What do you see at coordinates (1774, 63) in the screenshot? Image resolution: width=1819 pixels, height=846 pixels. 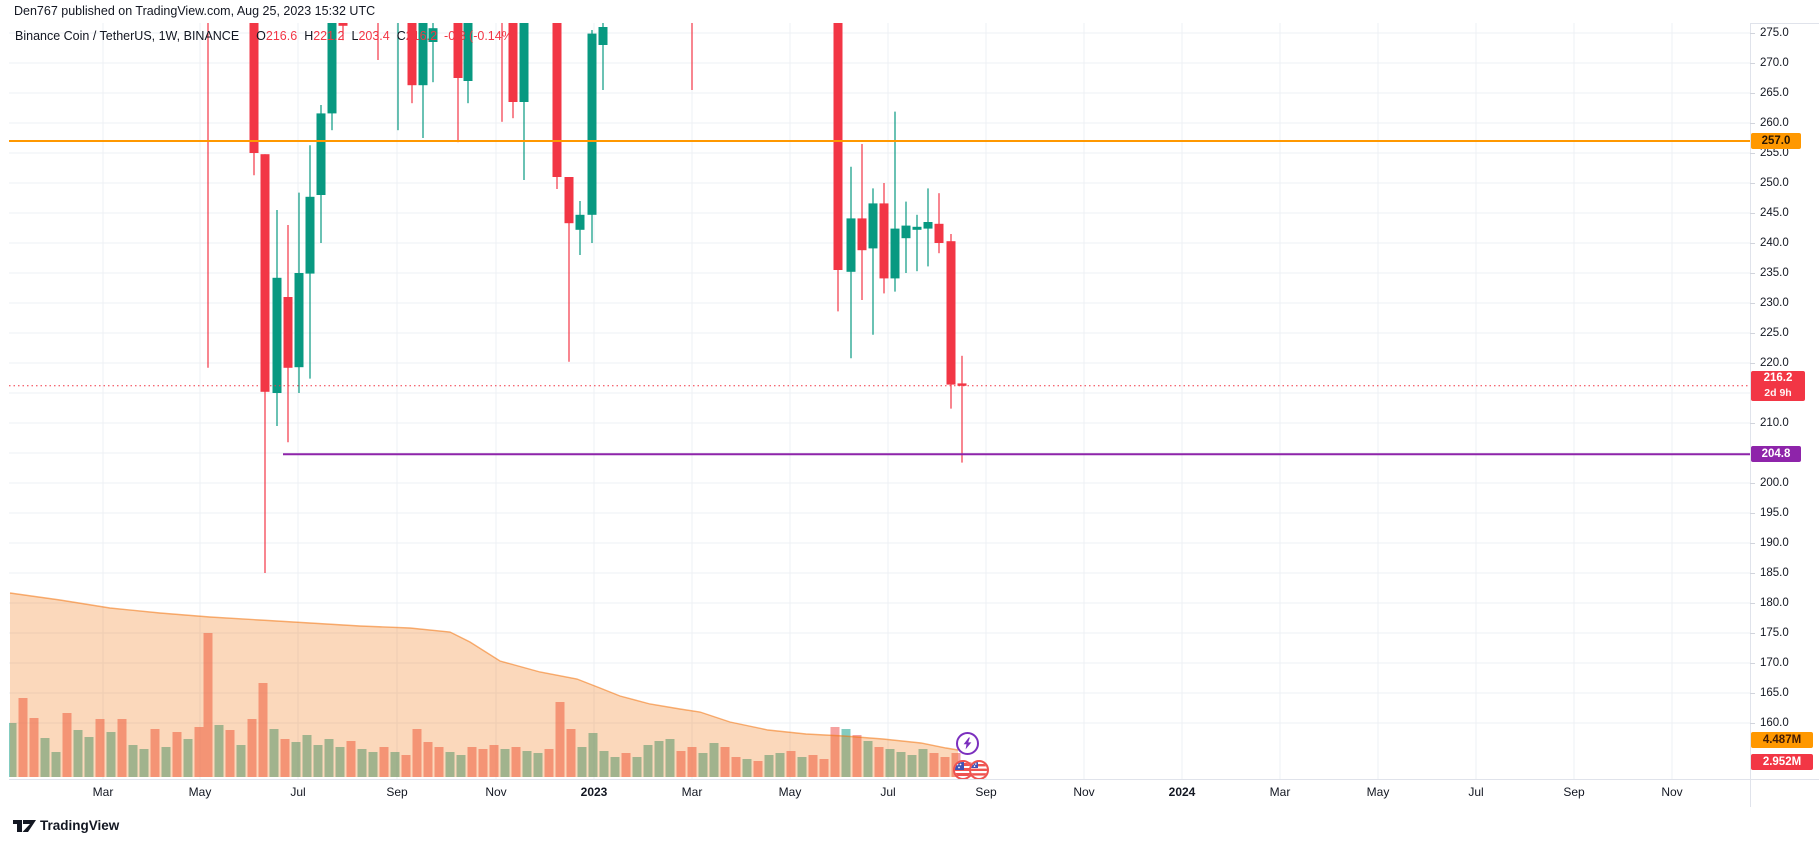 I see `price-tick-label: 270.0` at bounding box center [1774, 63].